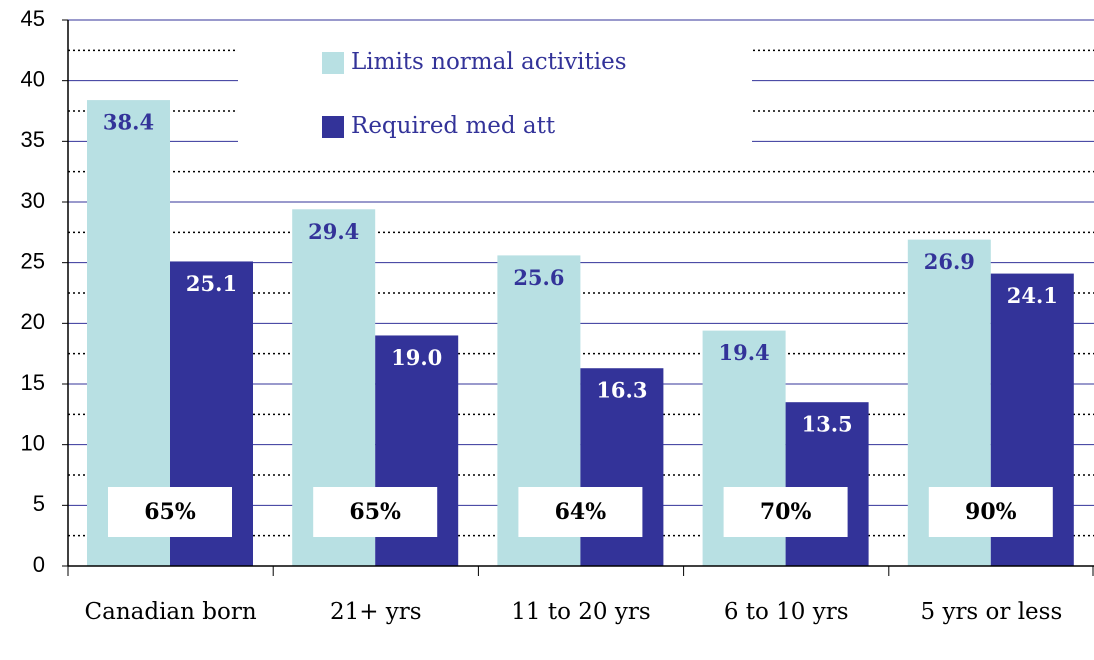  I want to click on y-tick-label: 35, so click(33, 139).